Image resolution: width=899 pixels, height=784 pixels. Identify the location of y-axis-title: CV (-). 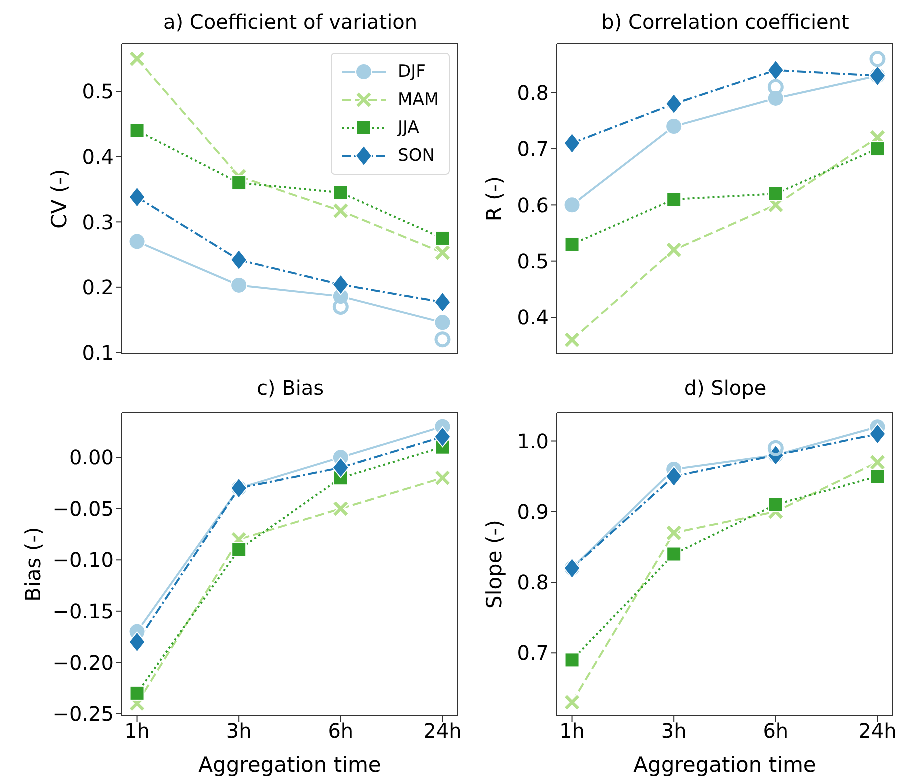
(59, 199).